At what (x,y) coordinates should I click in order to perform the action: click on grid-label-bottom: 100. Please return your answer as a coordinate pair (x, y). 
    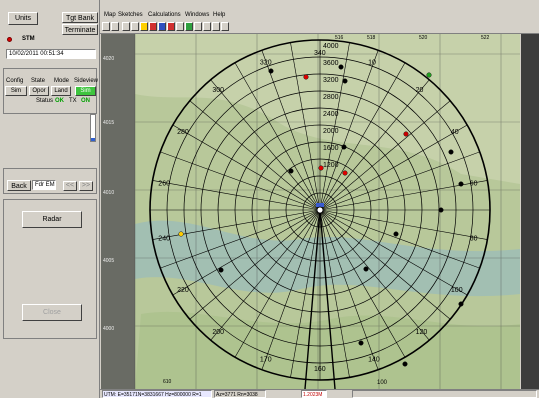
    Looking at the image, I should click on (382, 383).